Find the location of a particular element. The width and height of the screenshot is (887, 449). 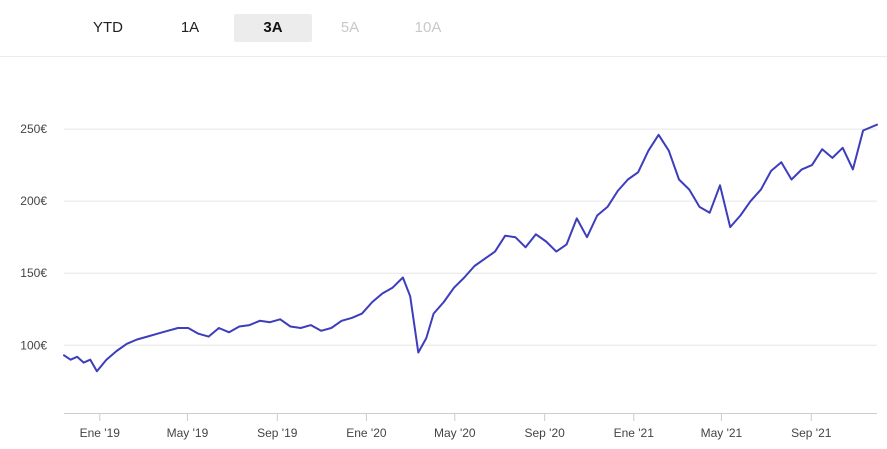

x-tick-label: May '19 is located at coordinates (188, 433).